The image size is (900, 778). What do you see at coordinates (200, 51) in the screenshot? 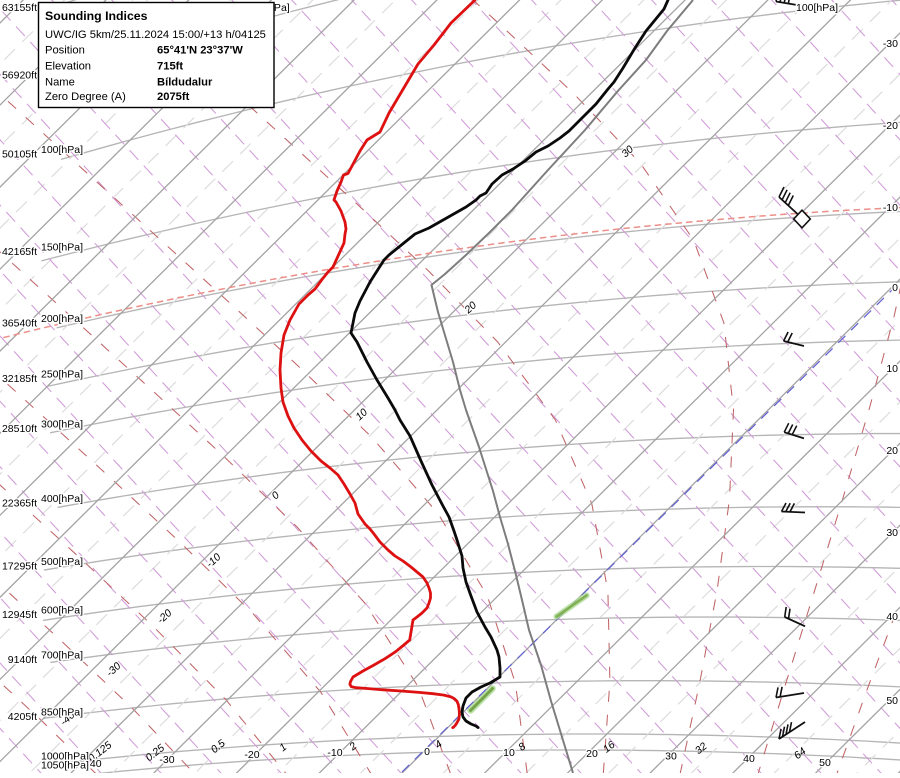
I see `svg-text: 65°41'N 23°37'W` at bounding box center [200, 51].